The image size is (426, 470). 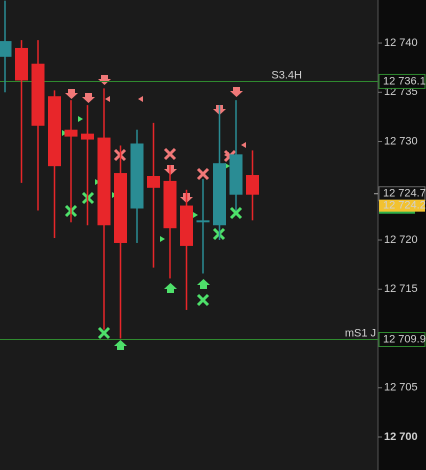 I want to click on bid-price-label: 12 724.2, so click(x=404, y=206).